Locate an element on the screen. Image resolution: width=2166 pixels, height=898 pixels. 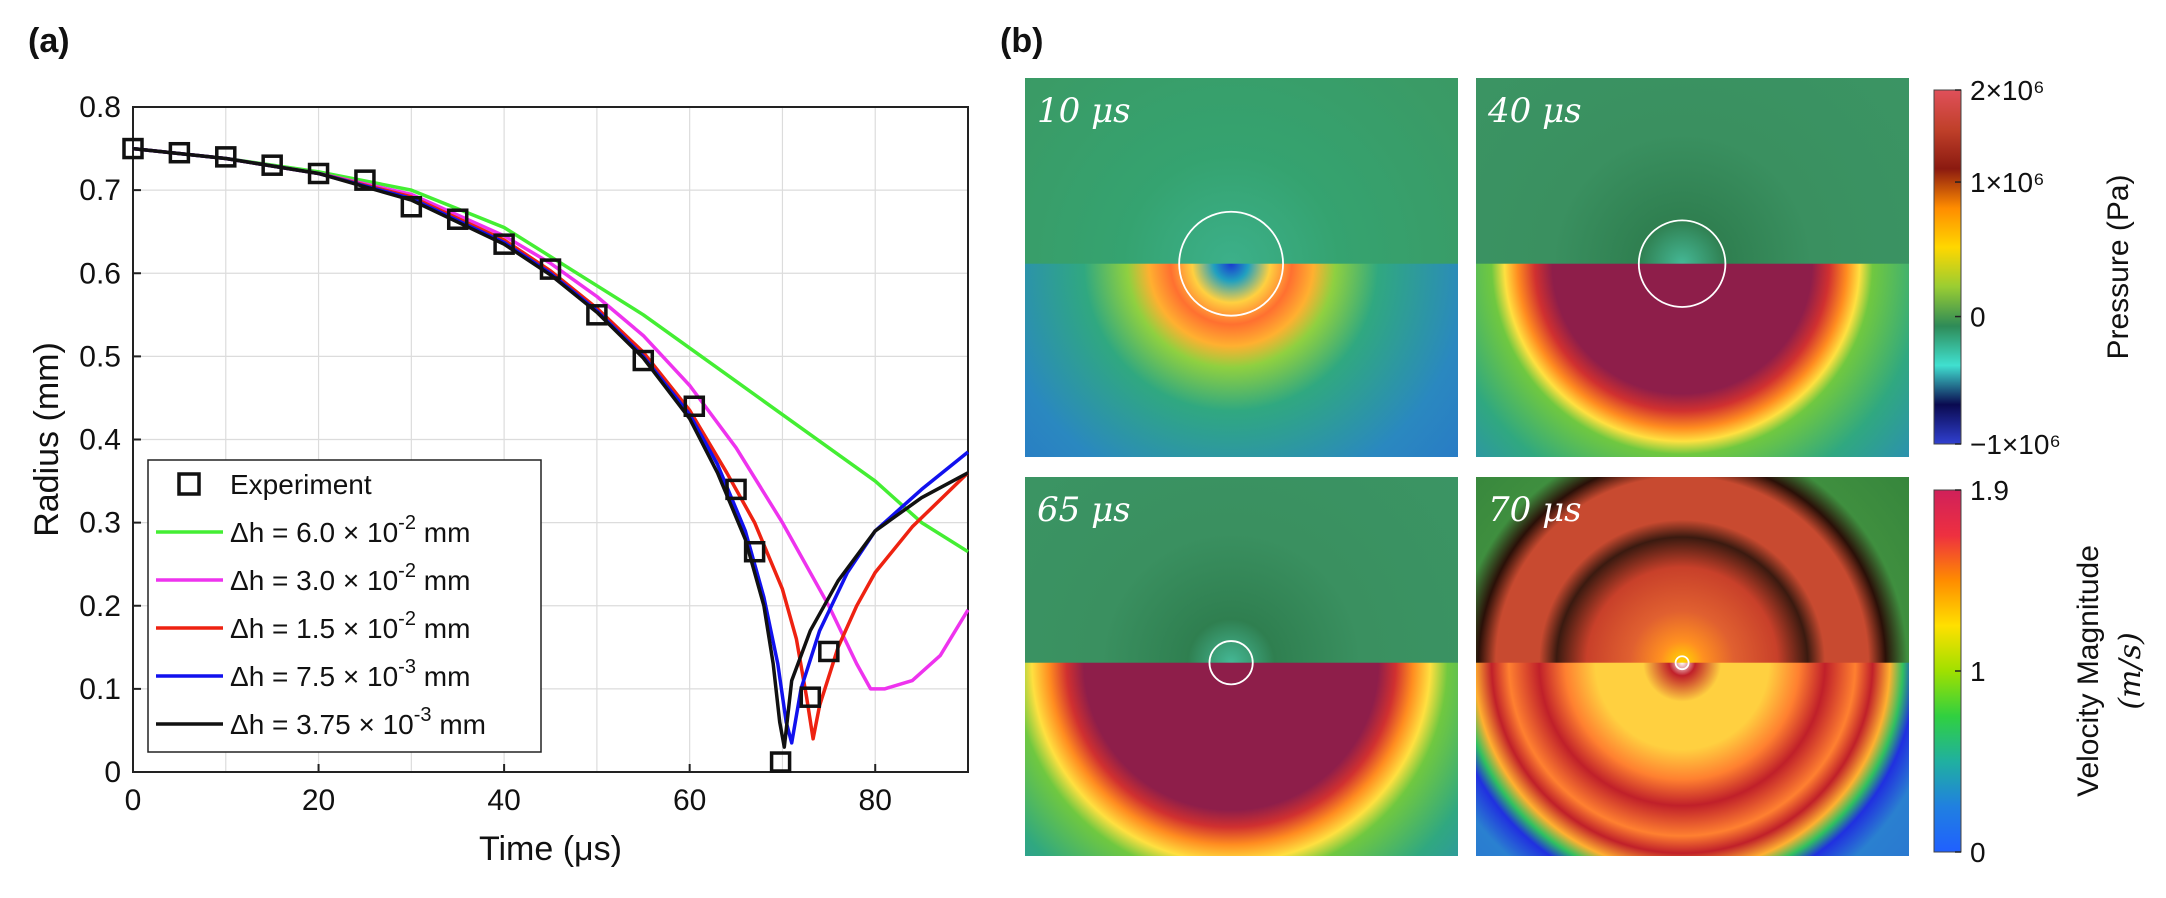
colorbar-tick-label: 1.9 is located at coordinates (1989, 490).